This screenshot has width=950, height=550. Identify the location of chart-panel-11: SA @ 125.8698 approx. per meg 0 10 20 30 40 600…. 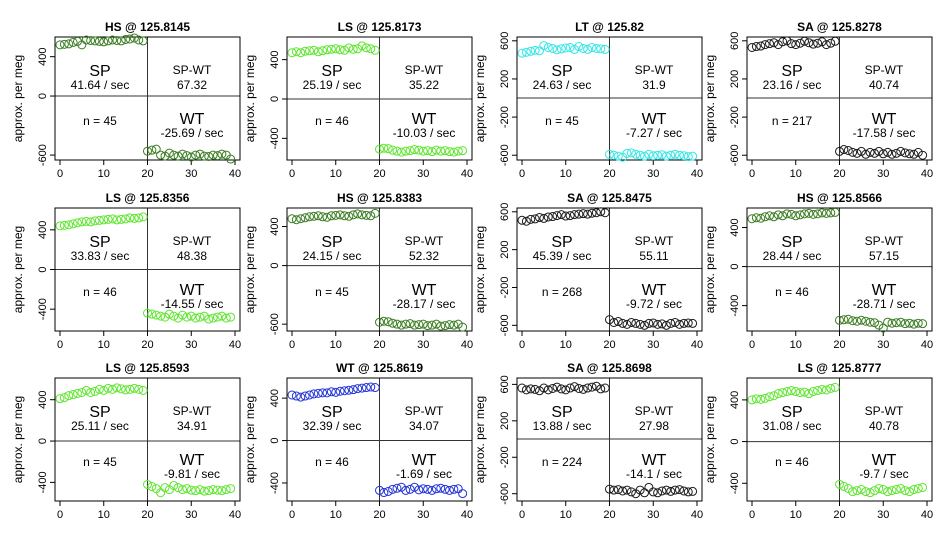
(588, 441).